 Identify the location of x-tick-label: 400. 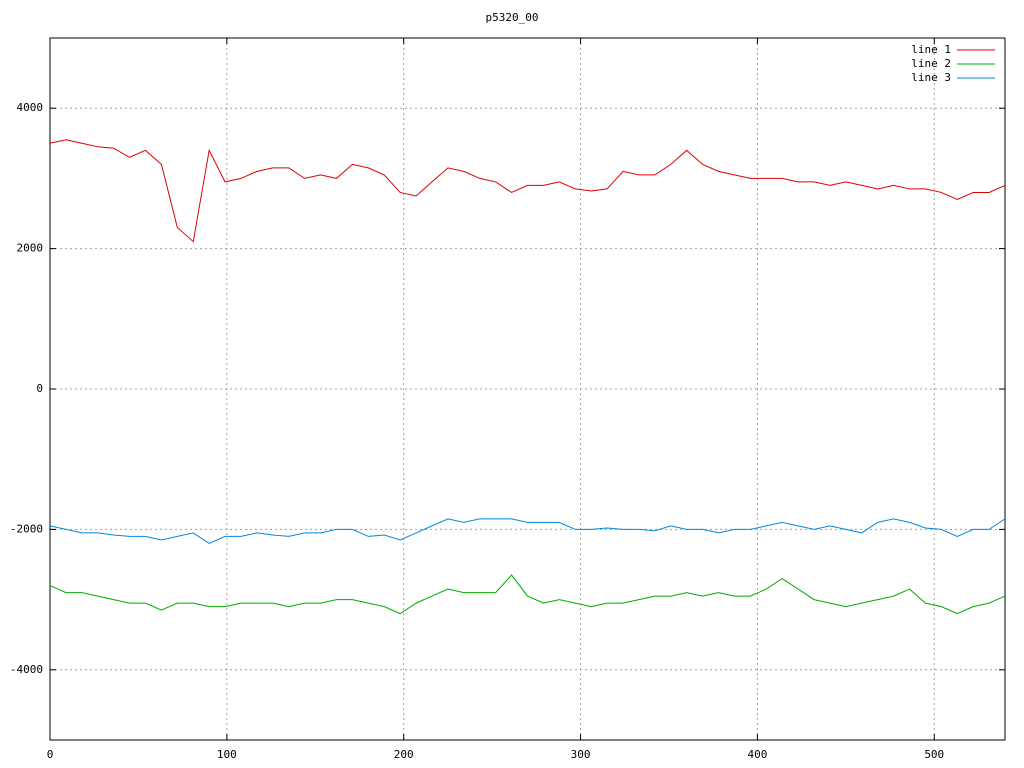
(757, 754).